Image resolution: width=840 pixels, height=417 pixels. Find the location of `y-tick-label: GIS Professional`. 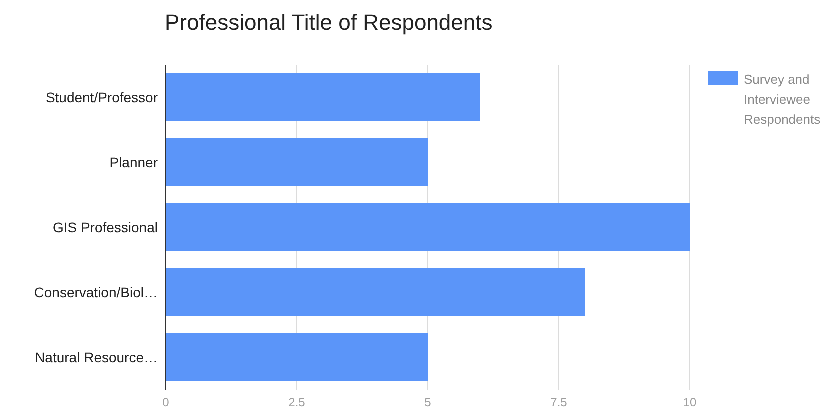

y-tick-label: GIS Professional is located at coordinates (105, 227).